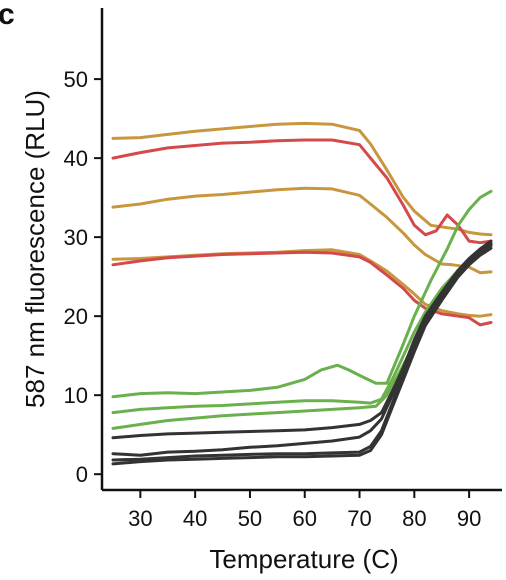 The image size is (506, 580). I want to click on y-tick-label: 10, so click(76, 395).